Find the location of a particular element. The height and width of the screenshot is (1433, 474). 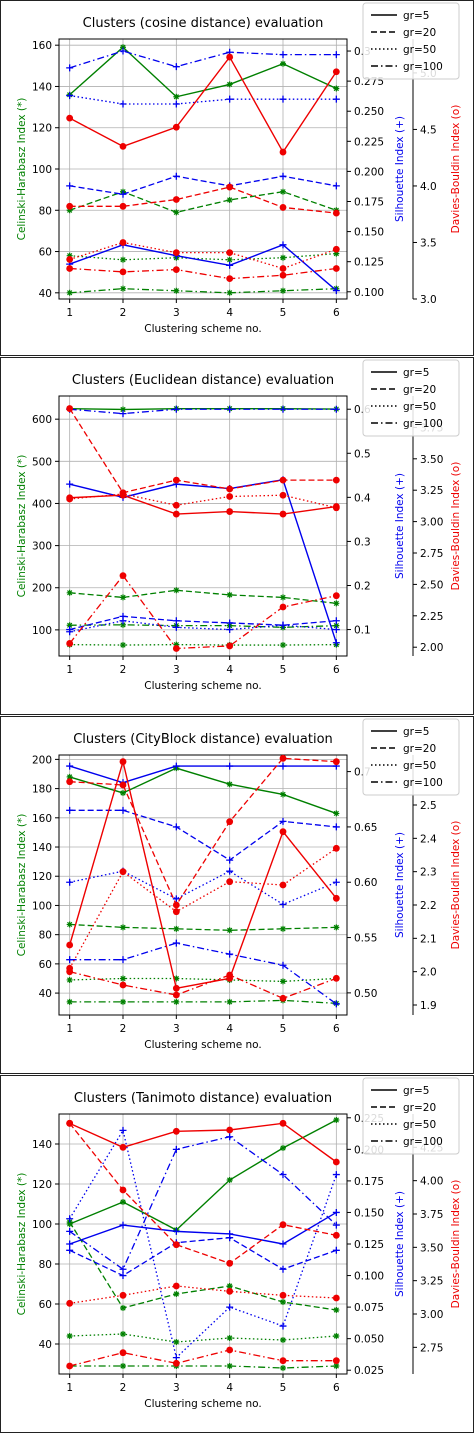

sil-axis-tick-label: 0.3 is located at coordinates (362, 542).